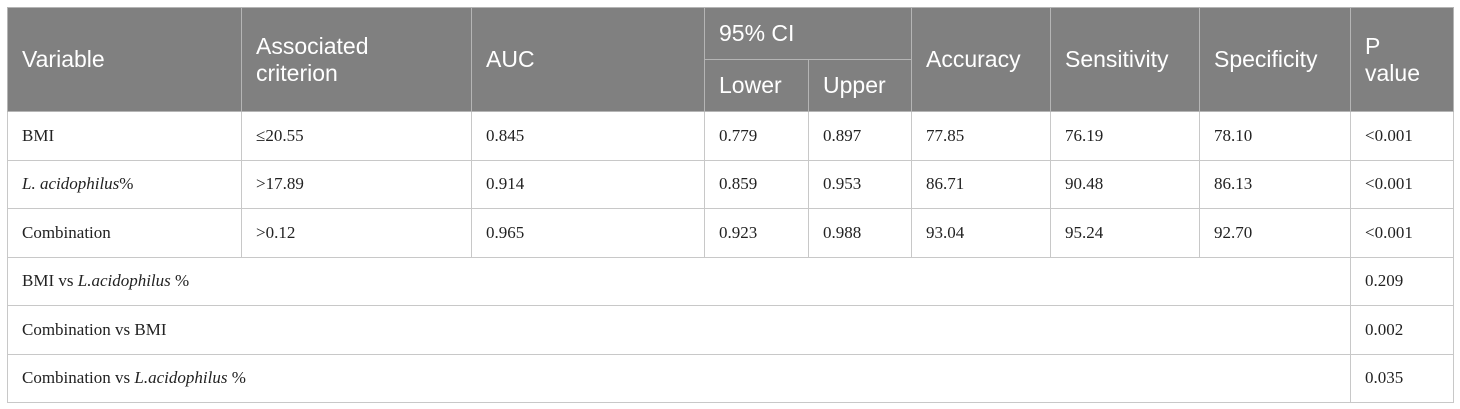 This screenshot has width=1460, height=409. Describe the element at coordinates (756, 184) in the screenshot. I see `cell: 0.859` at that location.